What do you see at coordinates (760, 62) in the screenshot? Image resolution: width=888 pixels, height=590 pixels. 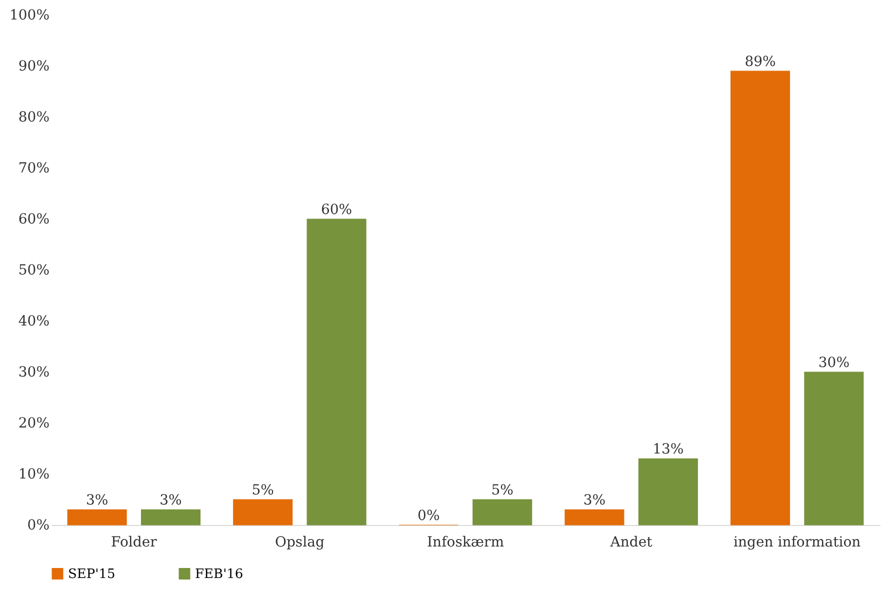 I see `data-label: 89%` at bounding box center [760, 62].